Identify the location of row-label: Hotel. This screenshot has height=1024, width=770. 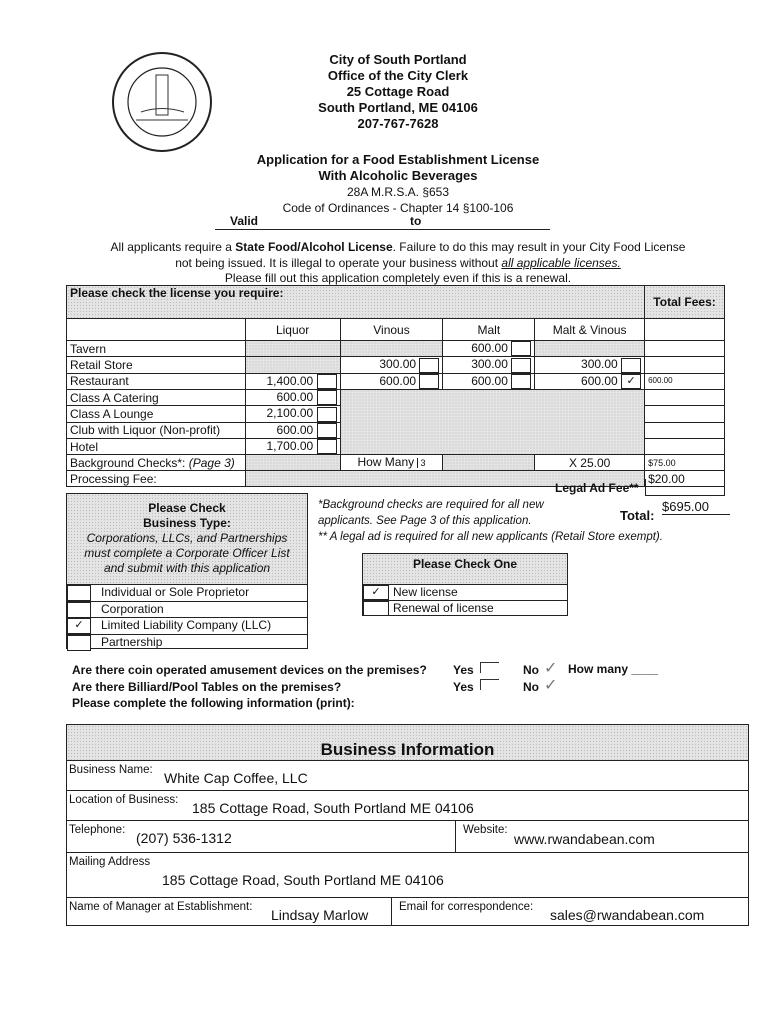
(156, 446).